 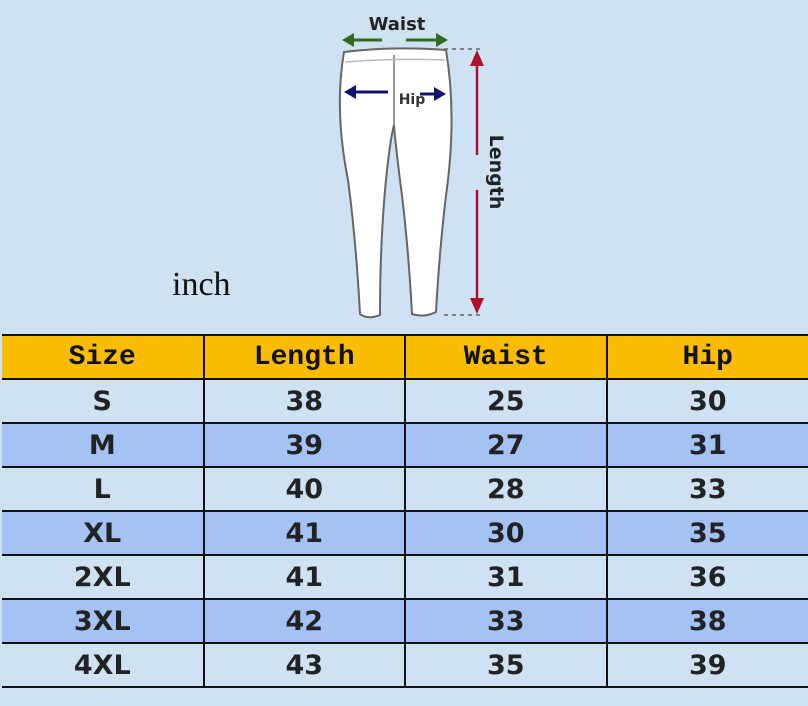 What do you see at coordinates (103, 357) in the screenshot?
I see `header-size: Size` at bounding box center [103, 357].